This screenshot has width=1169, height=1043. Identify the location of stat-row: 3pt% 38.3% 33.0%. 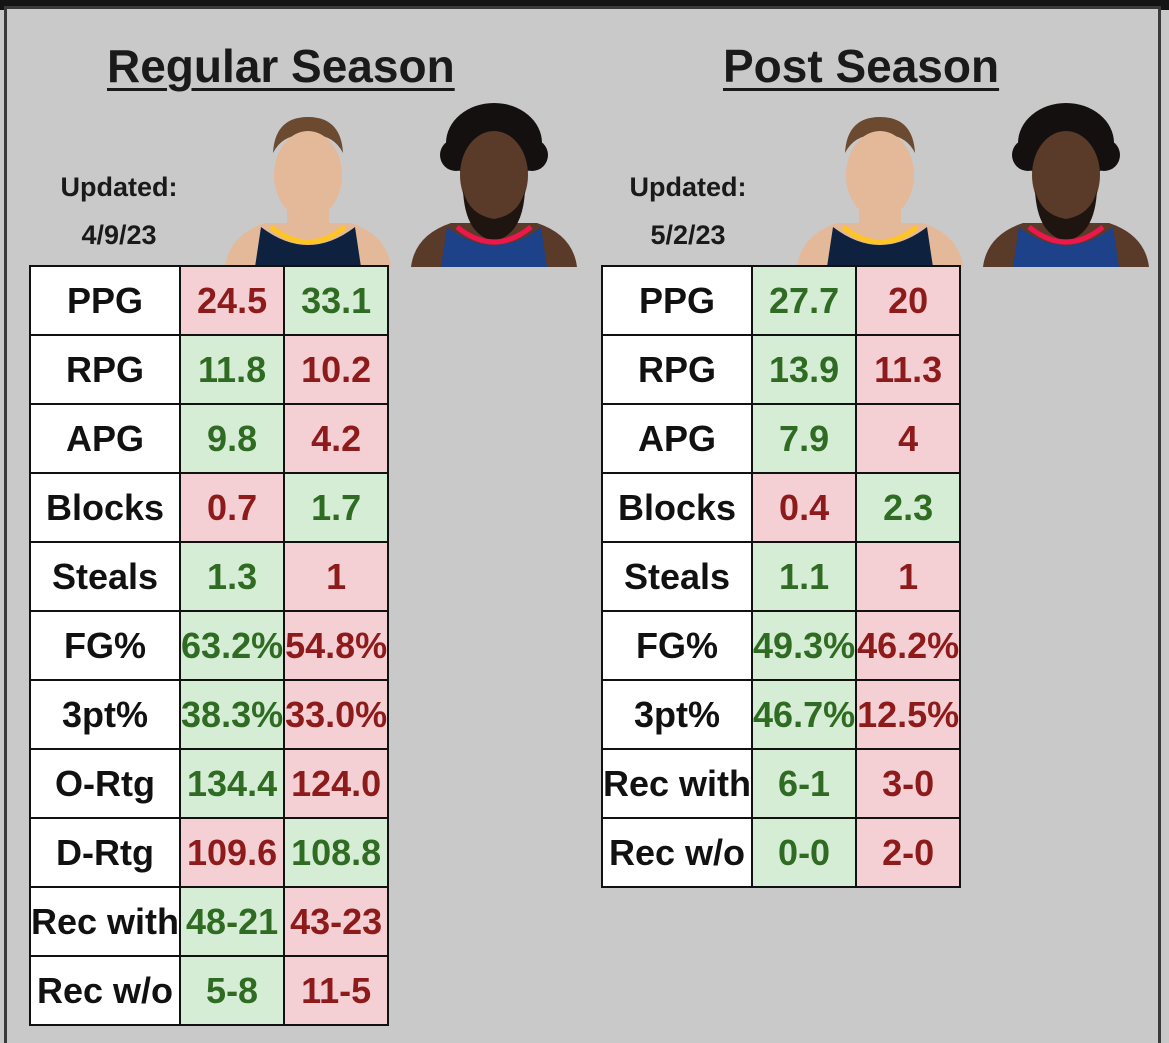
(209, 714).